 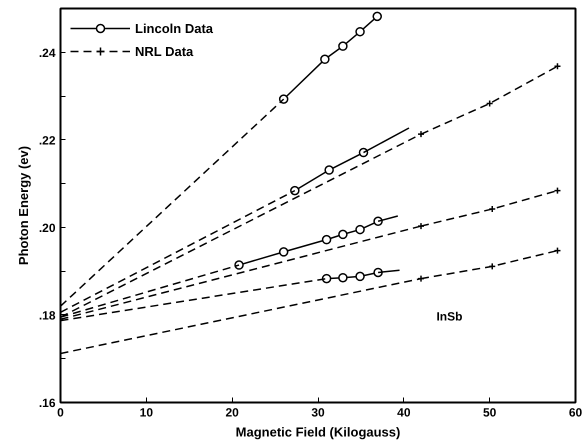 What do you see at coordinates (47, 53) in the screenshot?
I see `y-tick-label: .24` at bounding box center [47, 53].